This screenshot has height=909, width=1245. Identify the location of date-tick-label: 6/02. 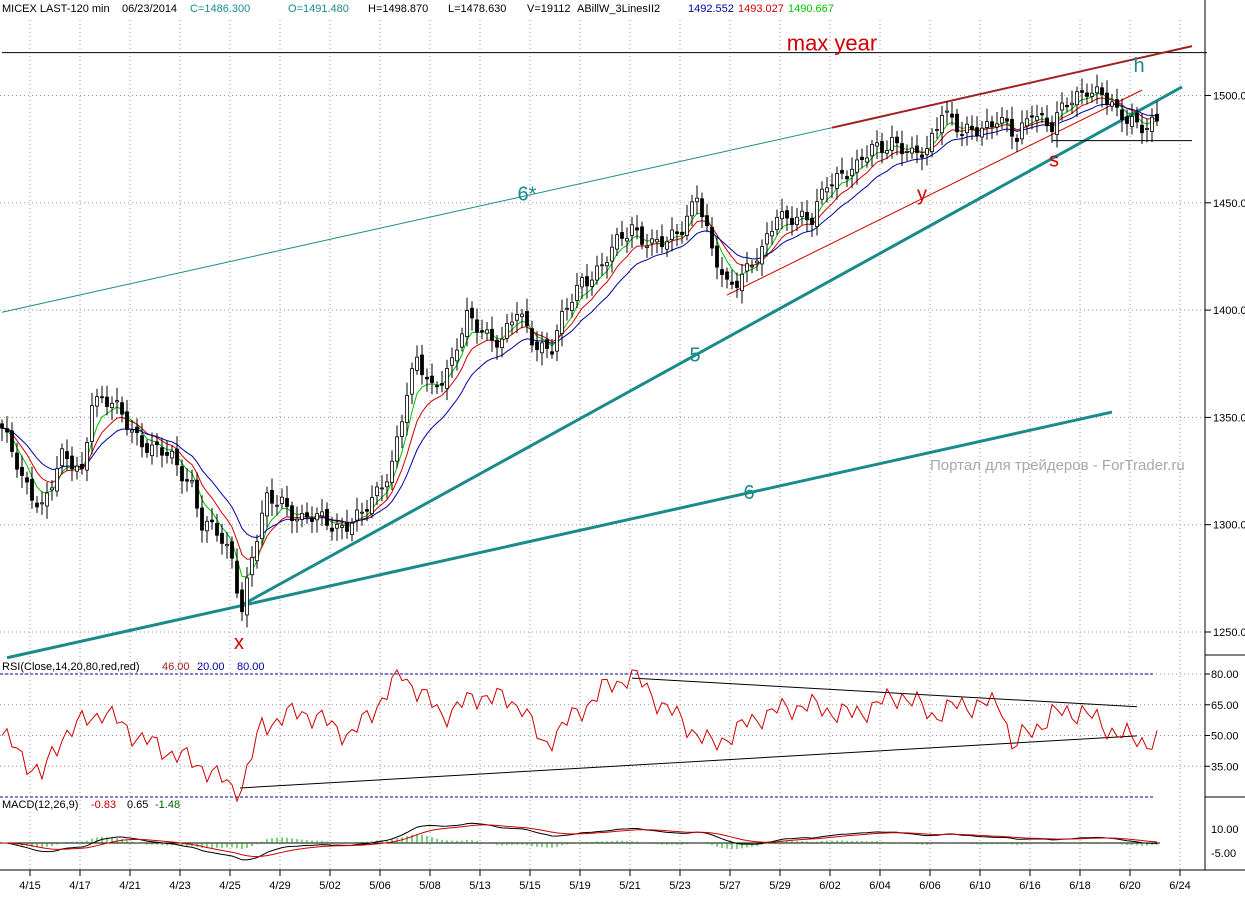
(829, 886).